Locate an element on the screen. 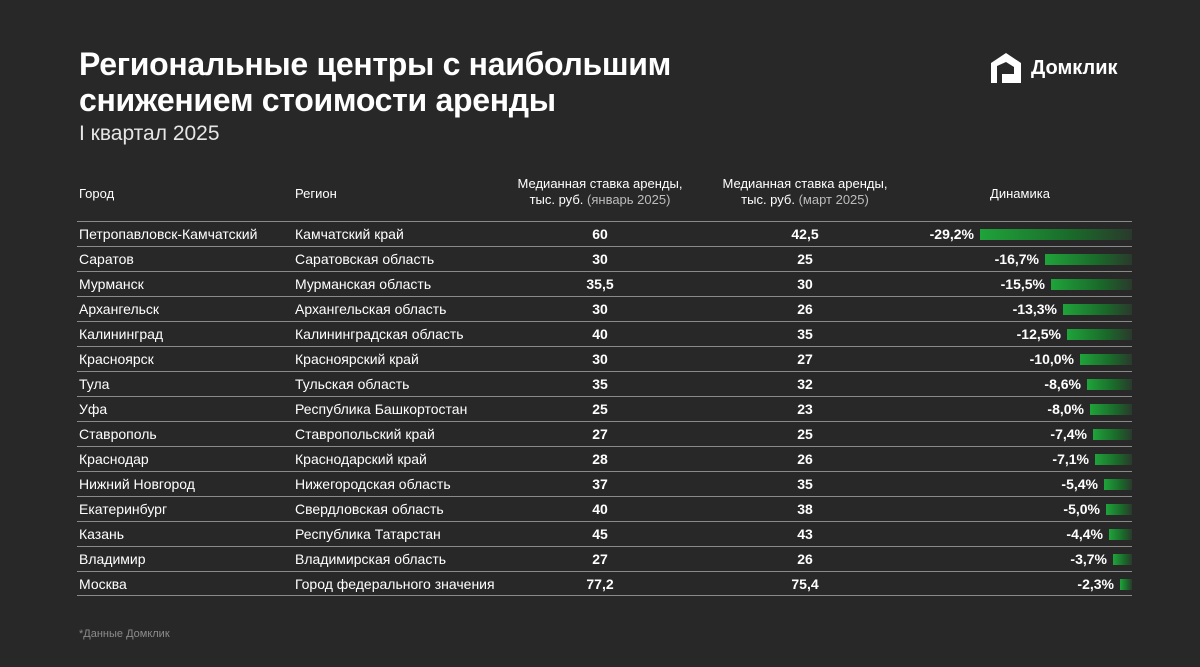 The image size is (1200, 667). dynamics-value: -3,7% is located at coordinates (1088, 559).